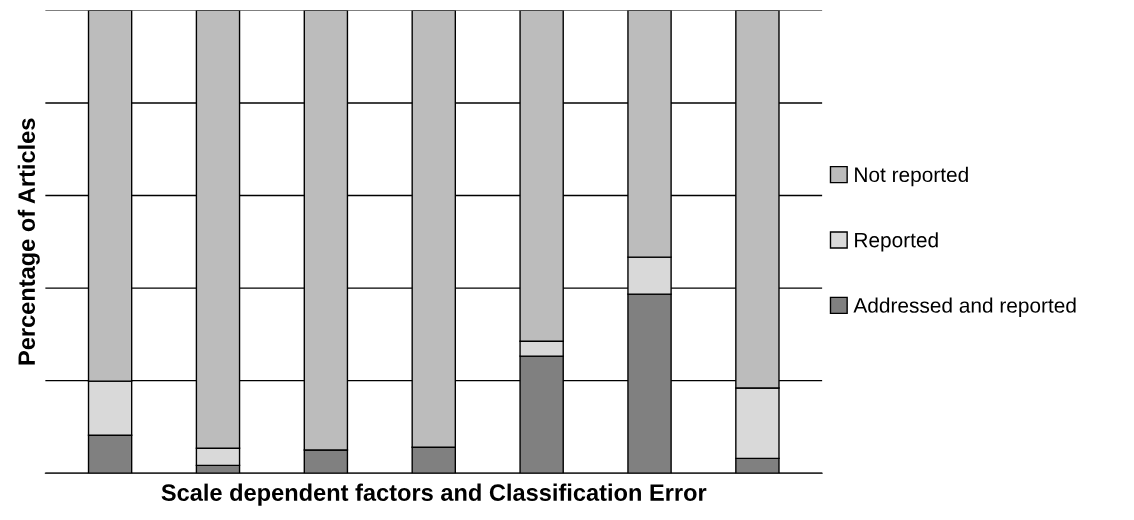 This screenshot has height=520, width=1134. I want to click on legend-label: Reported, so click(896, 242).